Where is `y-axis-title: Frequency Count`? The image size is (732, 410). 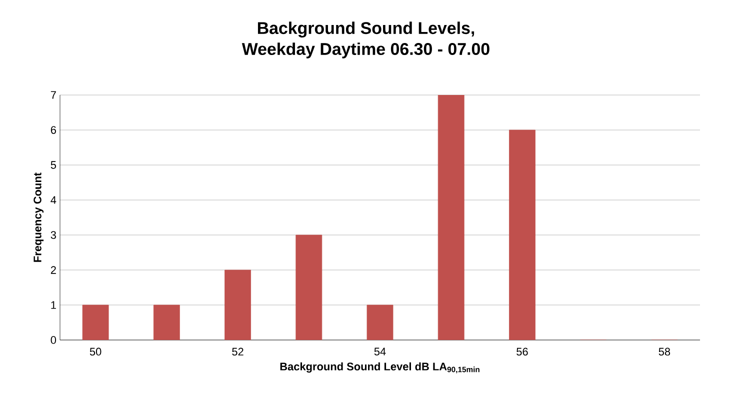 y-axis-title: Frequency Count is located at coordinates (39, 217).